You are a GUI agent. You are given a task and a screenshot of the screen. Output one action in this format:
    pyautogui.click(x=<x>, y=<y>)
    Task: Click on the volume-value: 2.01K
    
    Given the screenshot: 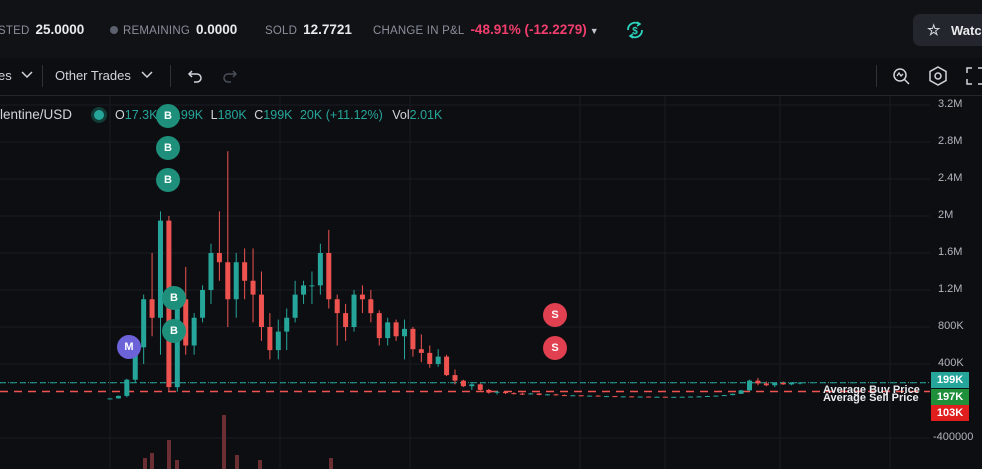 What is the action you would take?
    pyautogui.click(x=426, y=115)
    